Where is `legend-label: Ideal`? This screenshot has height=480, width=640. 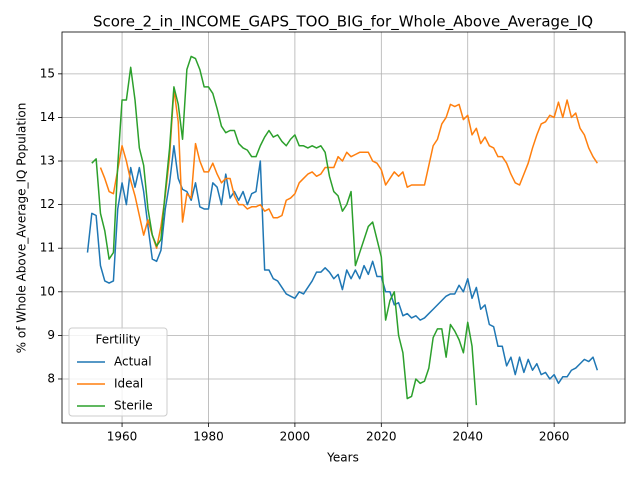
legend-label: Ideal is located at coordinates (128, 384).